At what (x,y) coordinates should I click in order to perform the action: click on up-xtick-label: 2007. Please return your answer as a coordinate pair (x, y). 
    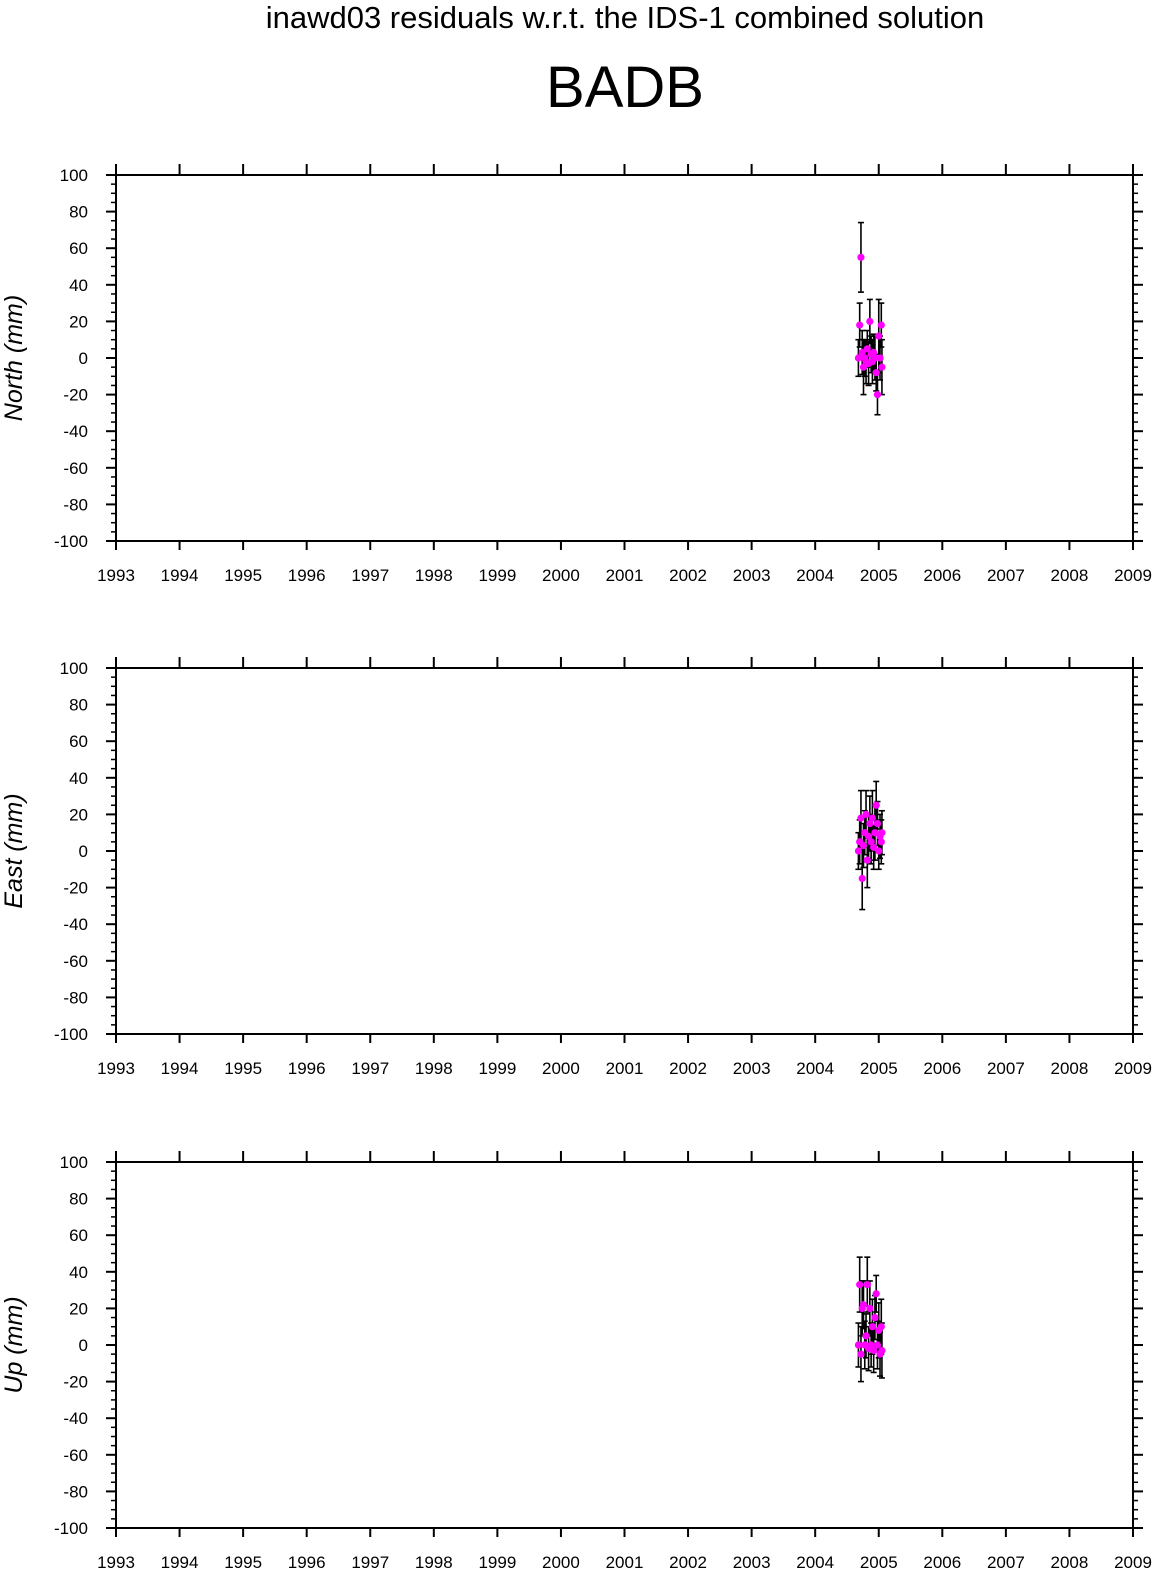
    Looking at the image, I should click on (1006, 1562).